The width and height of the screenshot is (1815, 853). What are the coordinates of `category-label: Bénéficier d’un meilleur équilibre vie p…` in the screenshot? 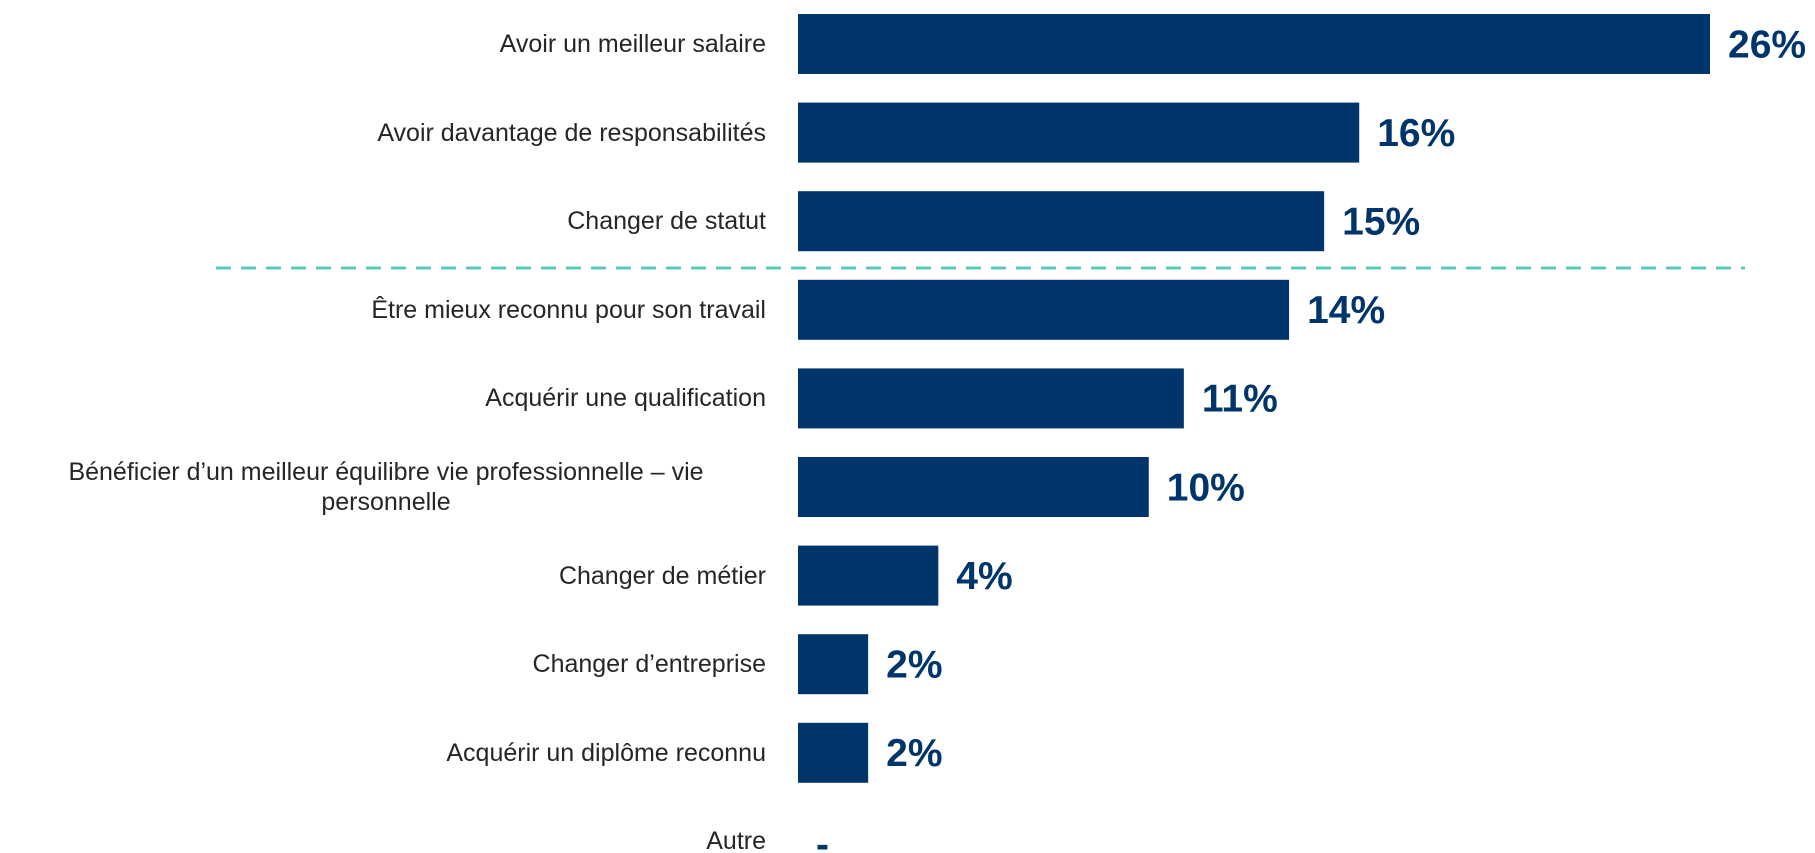 It's located at (386, 487).